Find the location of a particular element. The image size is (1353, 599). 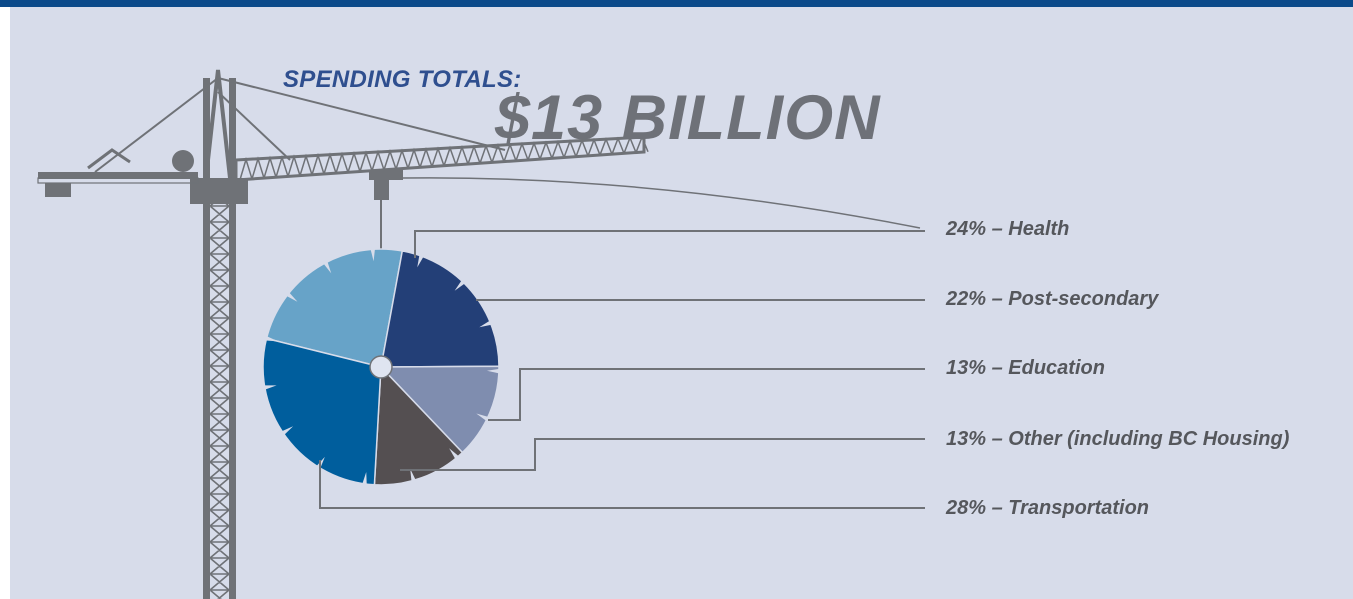

leader-line-education is located at coordinates (706, 394).